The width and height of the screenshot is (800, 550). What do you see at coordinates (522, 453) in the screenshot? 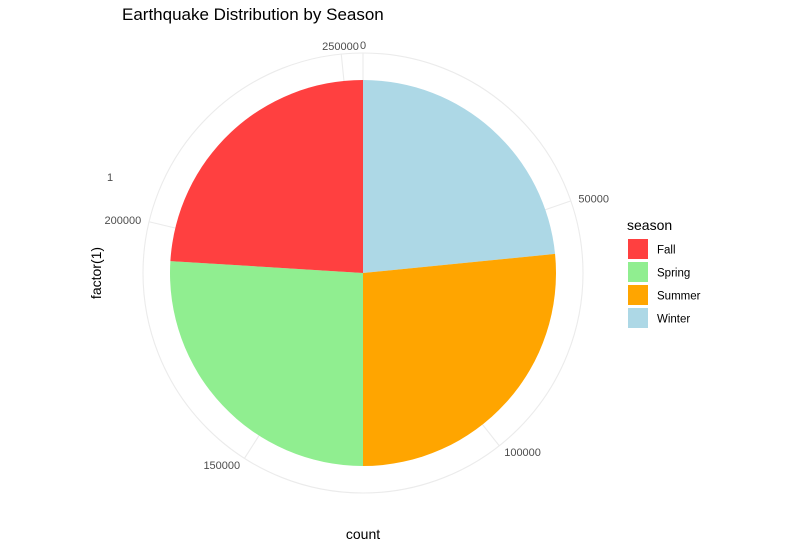
I see `theta-tick-label: 100000` at bounding box center [522, 453].